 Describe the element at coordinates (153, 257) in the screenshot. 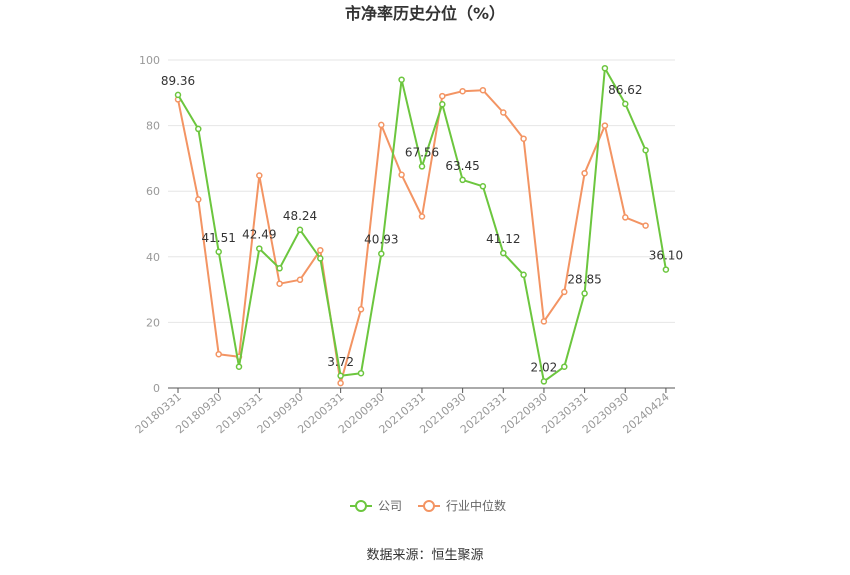

I see `y-tick-label: 40` at that location.